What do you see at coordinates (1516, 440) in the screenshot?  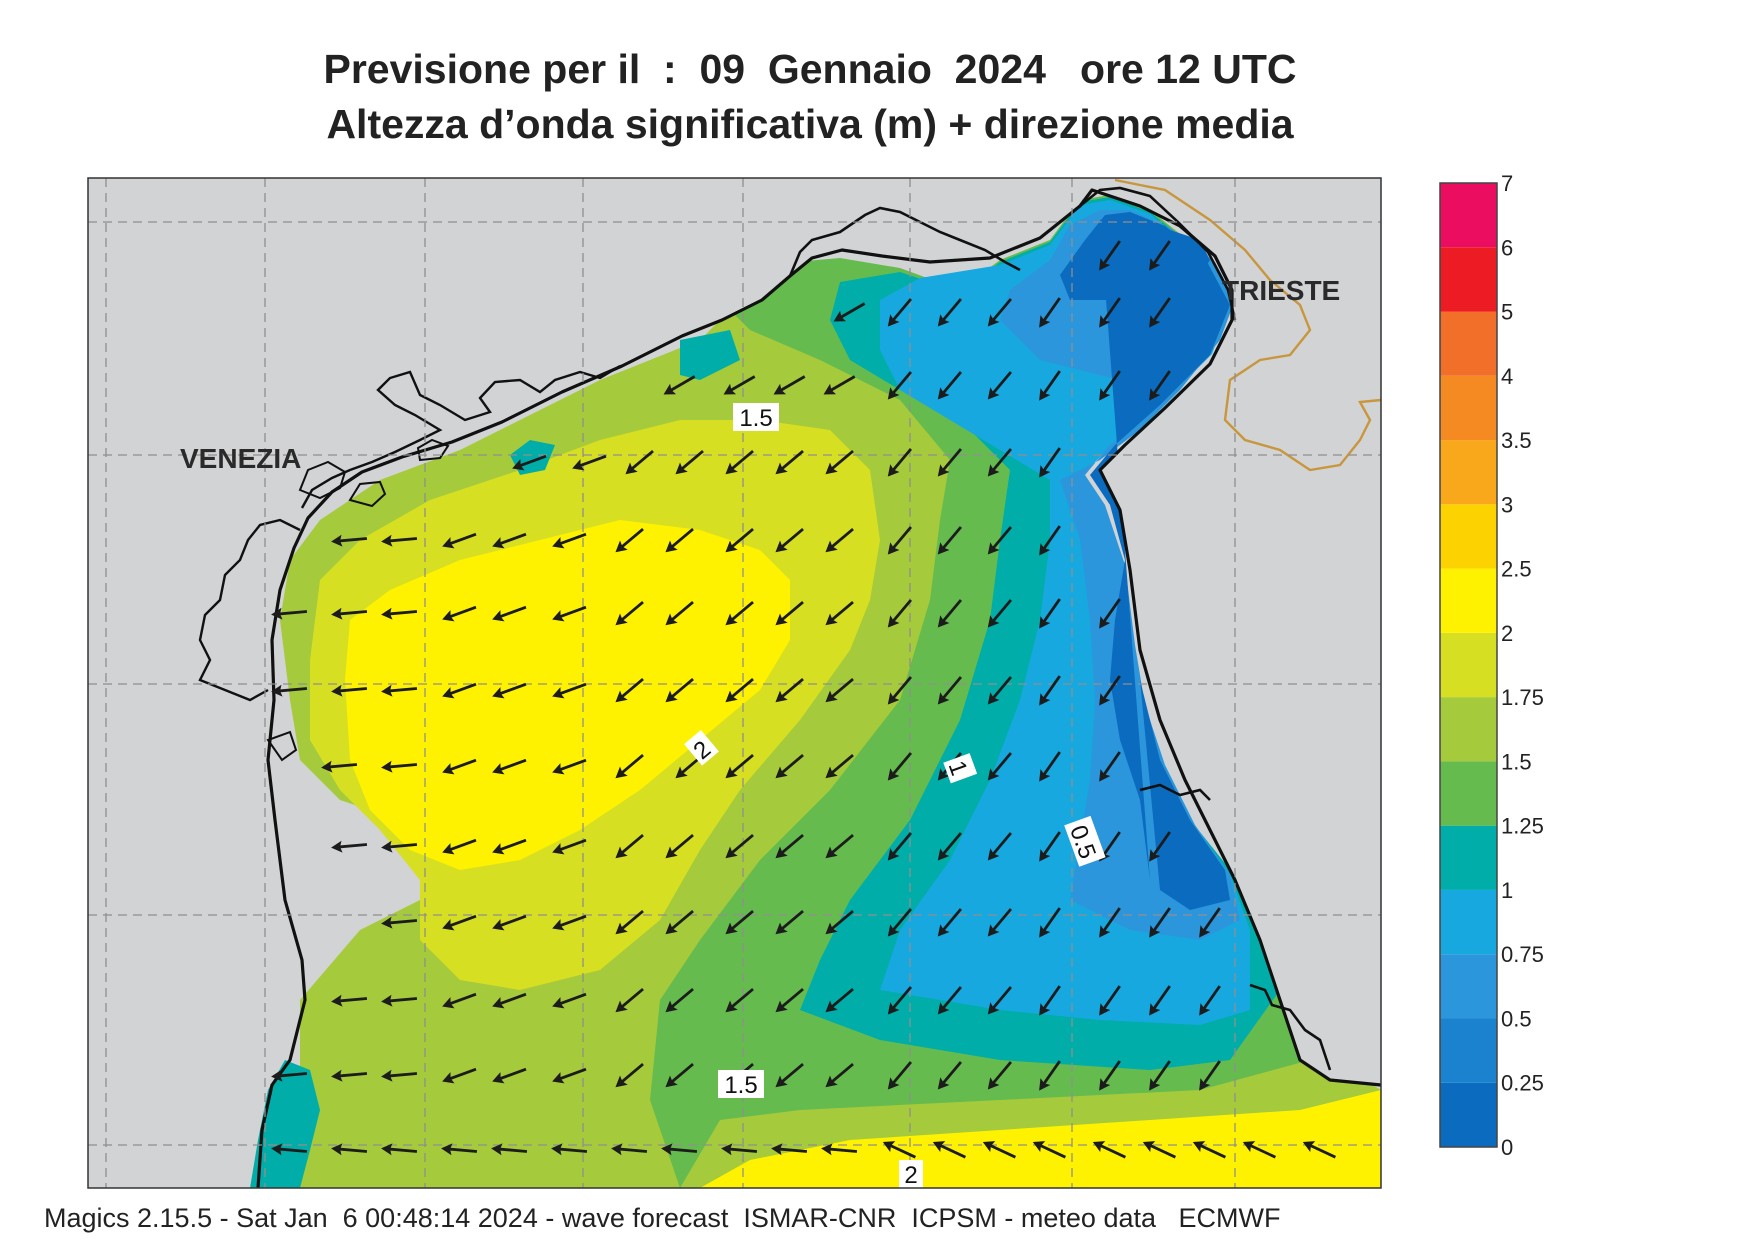 I see `legend-tick-label: 3.5` at bounding box center [1516, 440].